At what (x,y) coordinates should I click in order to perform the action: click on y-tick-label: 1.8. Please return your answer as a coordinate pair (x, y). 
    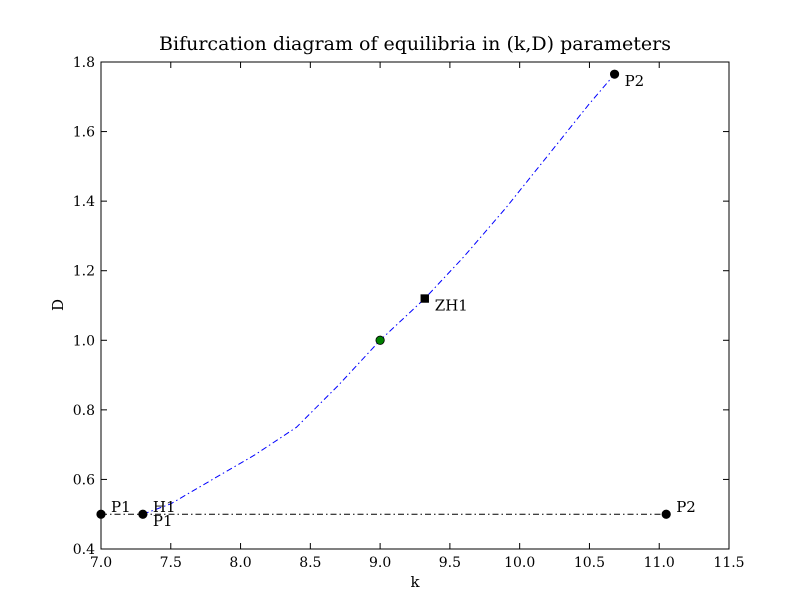
    Looking at the image, I should click on (84, 63).